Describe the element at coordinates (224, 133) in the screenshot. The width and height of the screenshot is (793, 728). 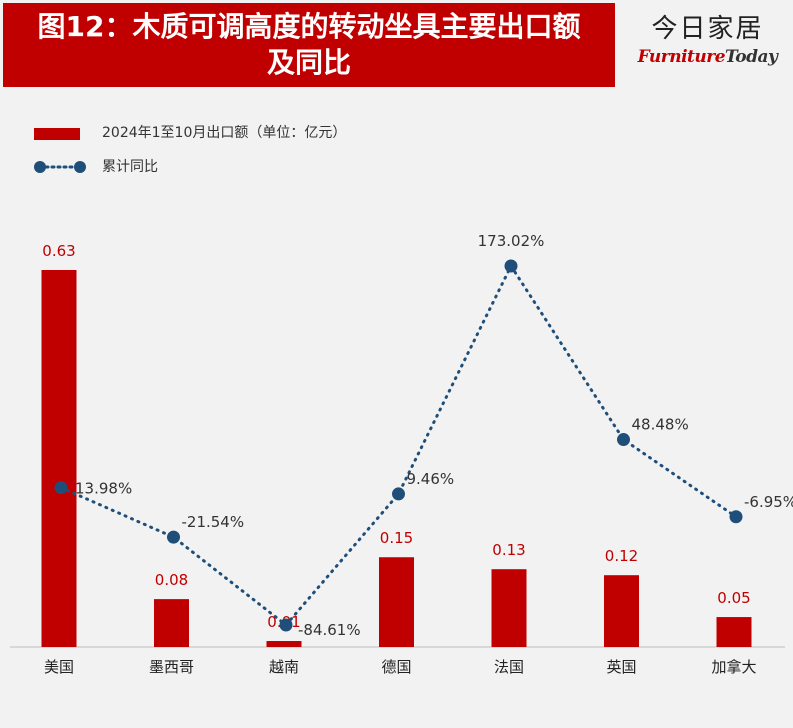
I see `legend-bar-label: 2024年1至10月出口额（单位：亿元）` at that location.